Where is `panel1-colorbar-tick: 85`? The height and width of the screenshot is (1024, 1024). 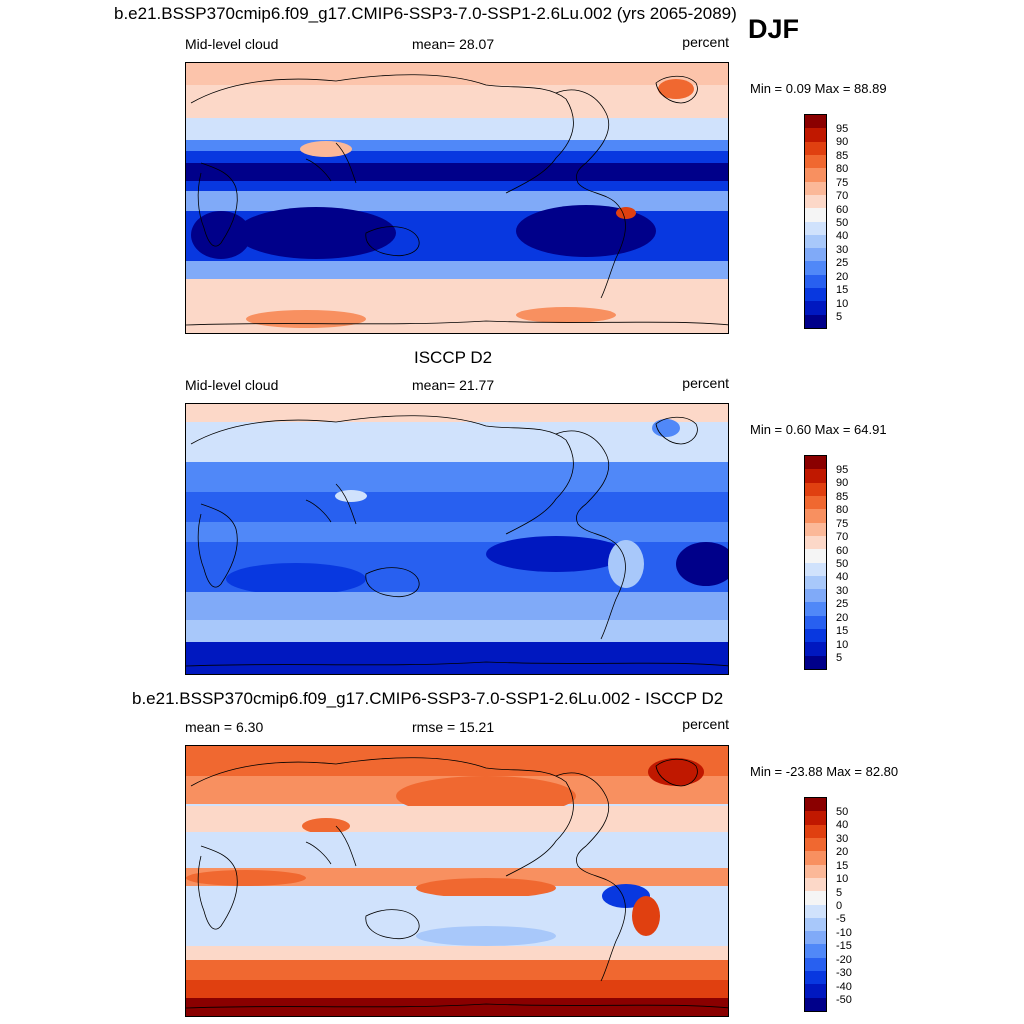
panel1-colorbar-tick: 85 is located at coordinates (842, 156).